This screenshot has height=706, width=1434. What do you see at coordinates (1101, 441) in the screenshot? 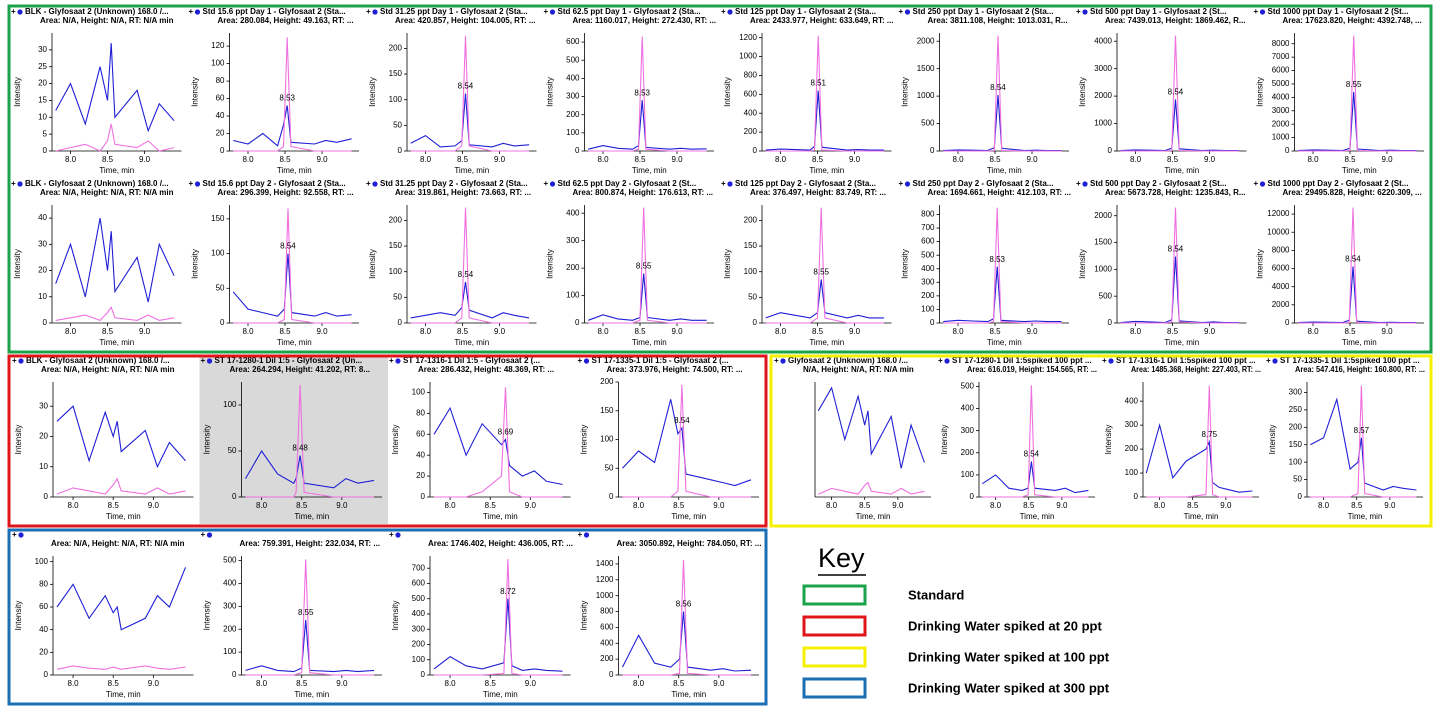
I see `100ppt-box` at bounding box center [1101, 441].